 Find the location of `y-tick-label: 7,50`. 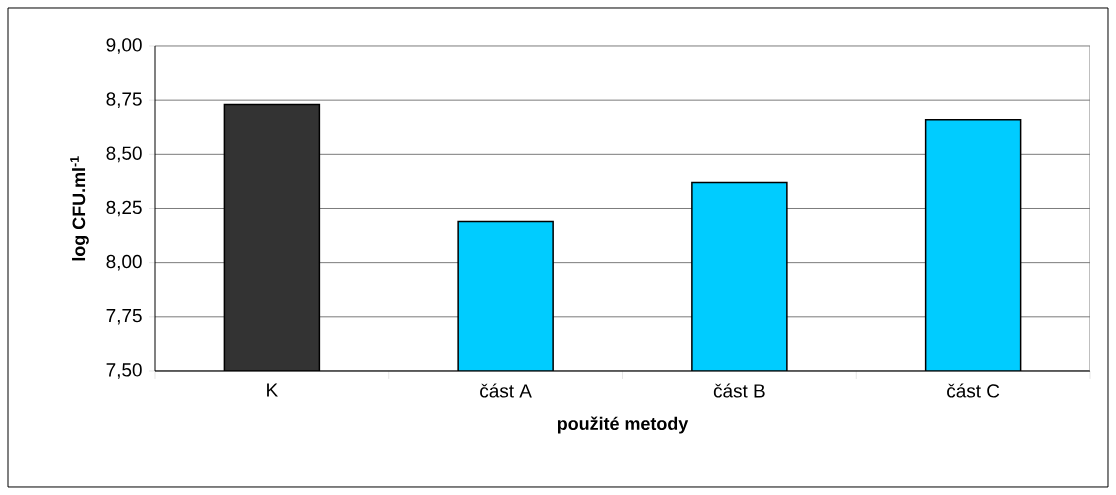

y-tick-label: 7,50 is located at coordinates (124, 371).